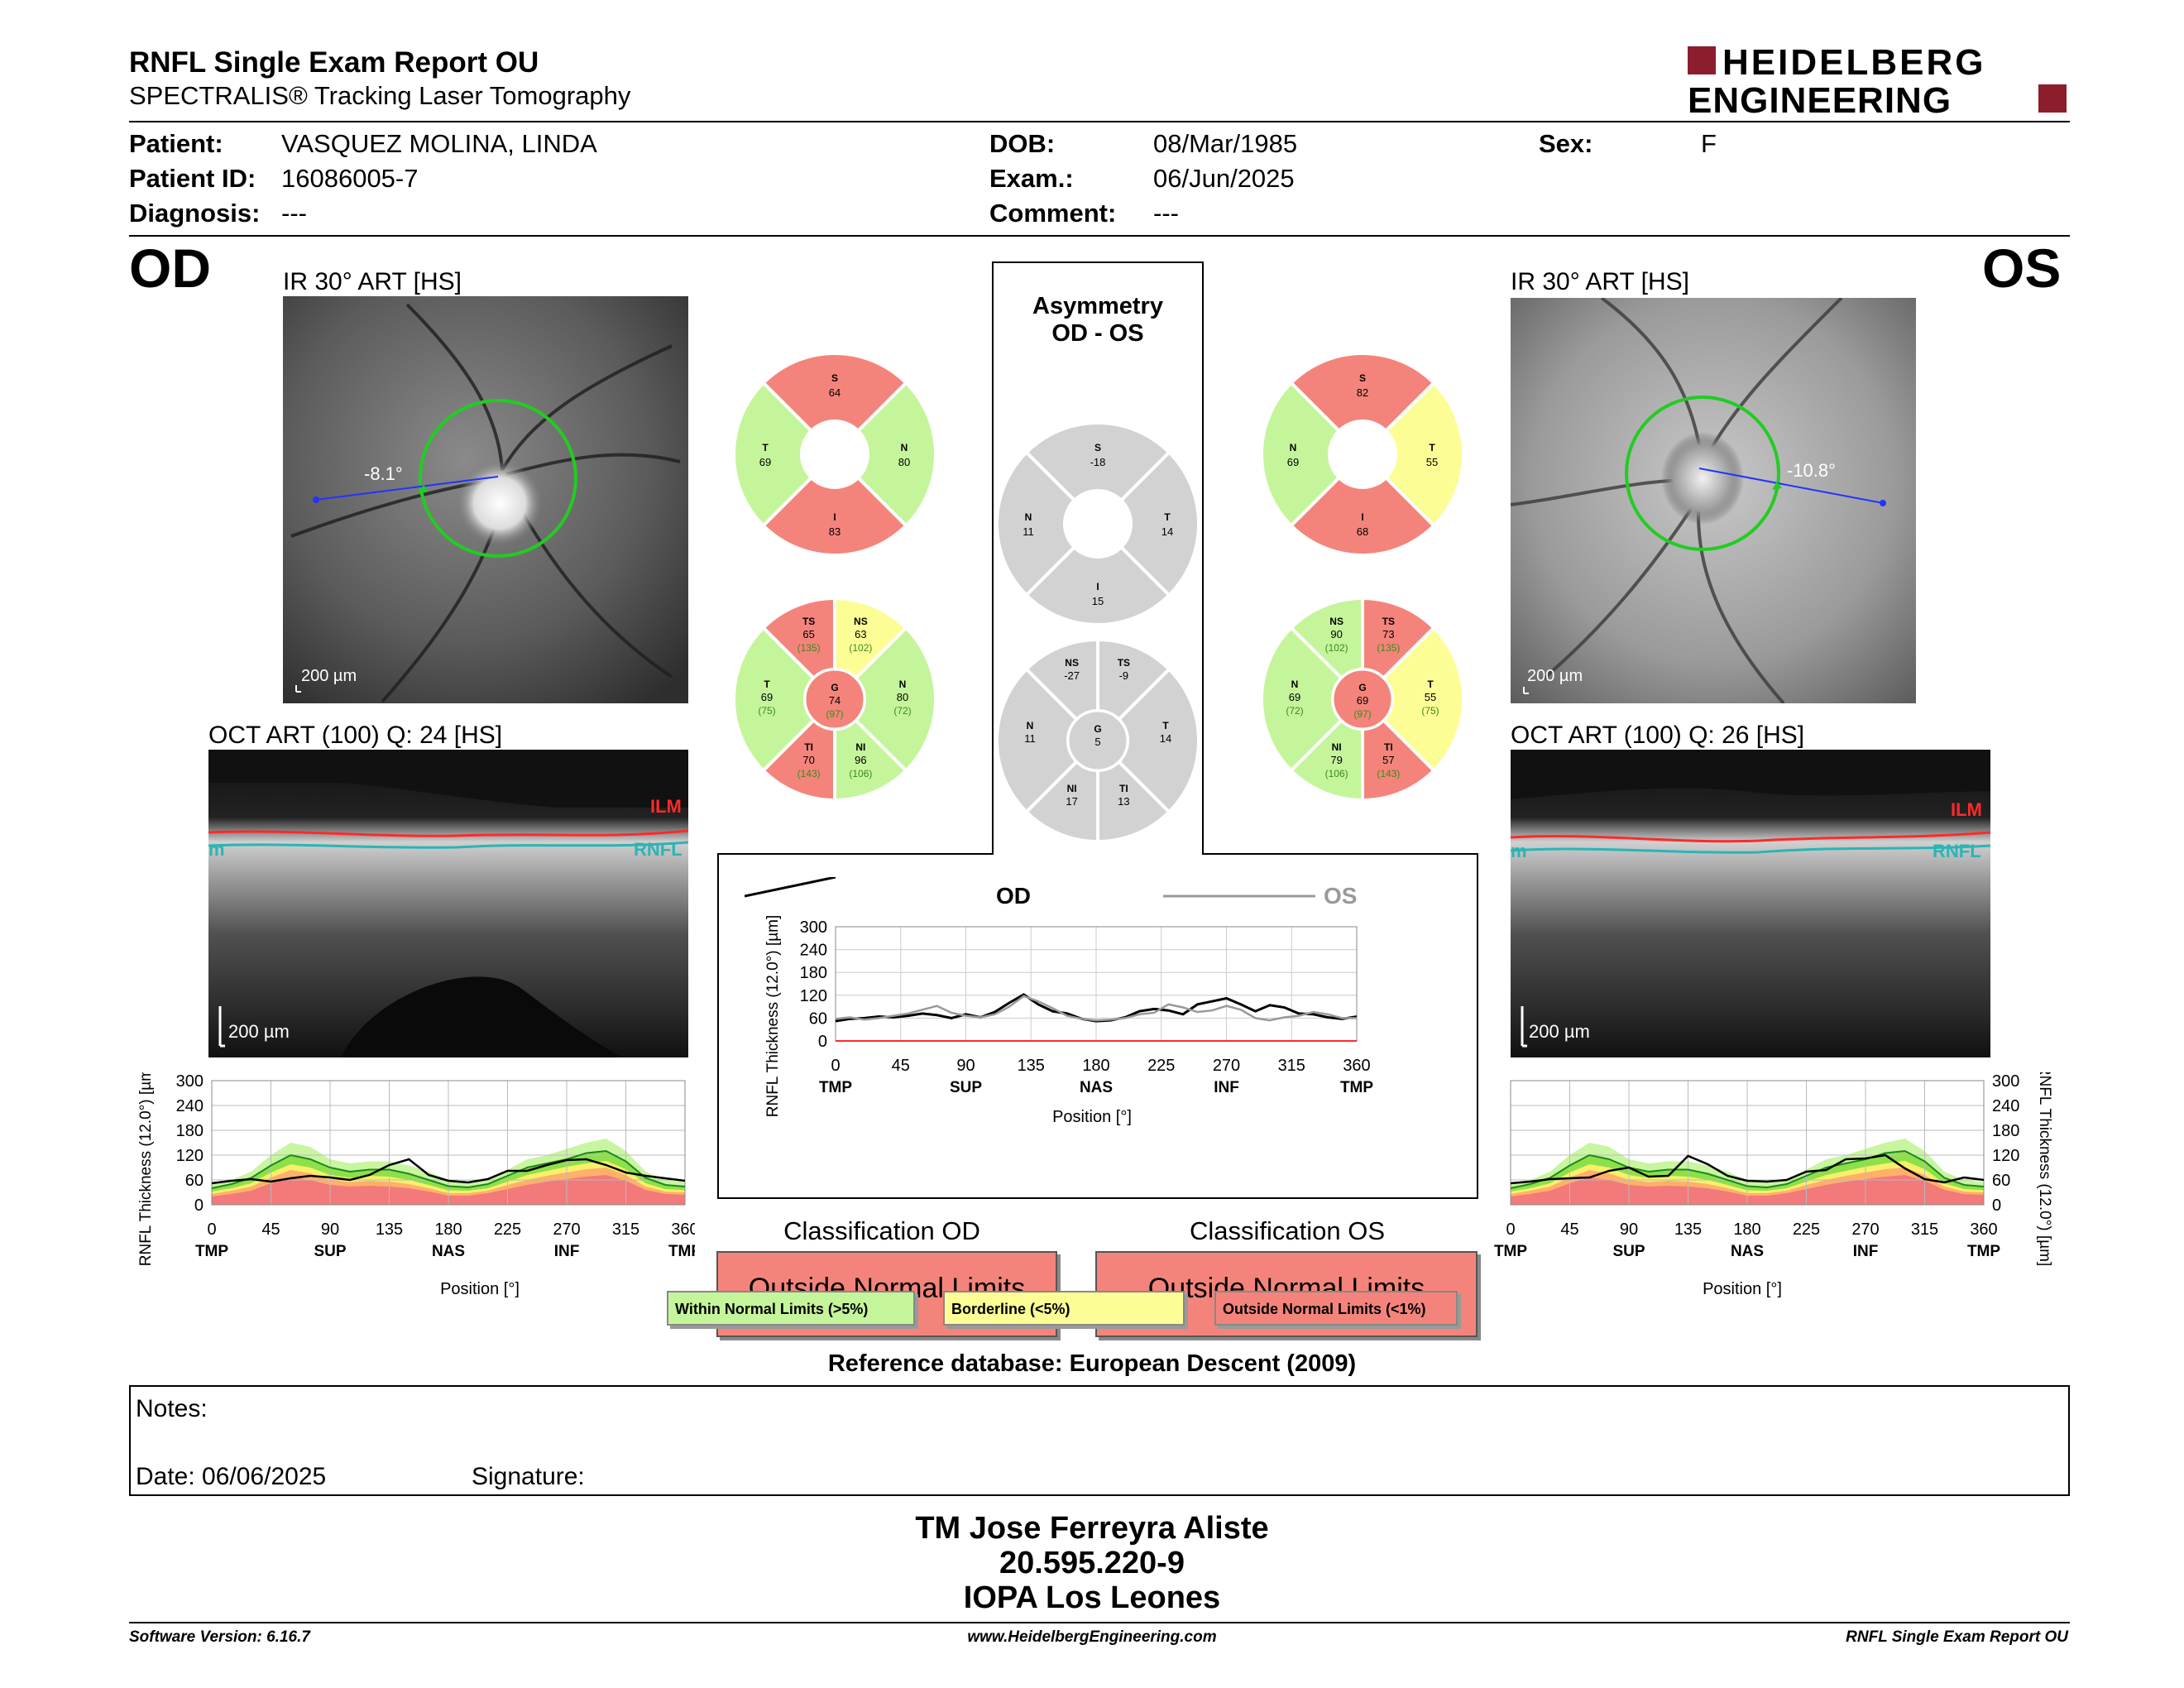 The image size is (2184, 1688). What do you see at coordinates (194, 1181) in the screenshot?
I see `side-ytick: 60` at bounding box center [194, 1181].